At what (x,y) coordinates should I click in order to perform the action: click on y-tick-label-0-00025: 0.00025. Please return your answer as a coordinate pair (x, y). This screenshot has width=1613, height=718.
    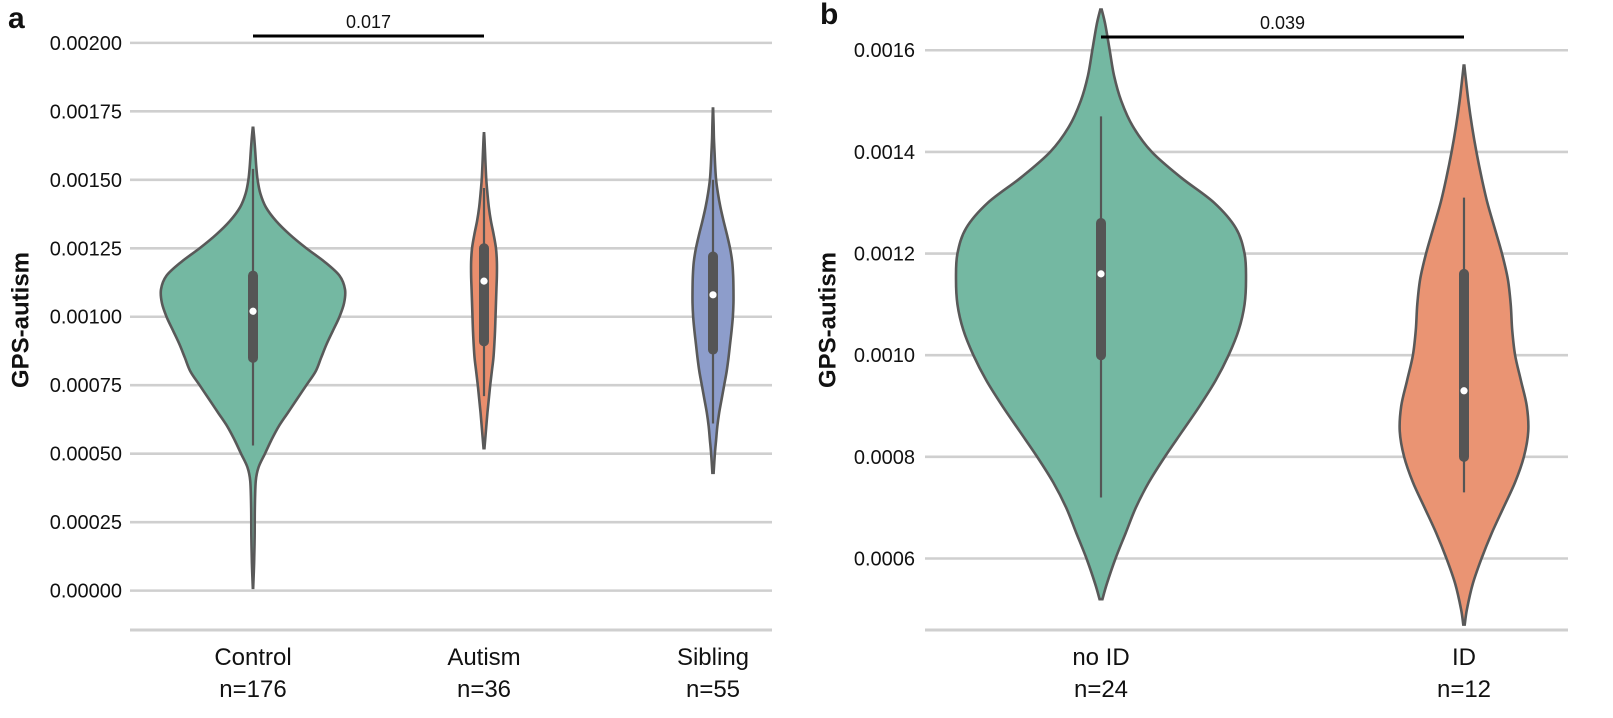
    Looking at the image, I should click on (86, 523).